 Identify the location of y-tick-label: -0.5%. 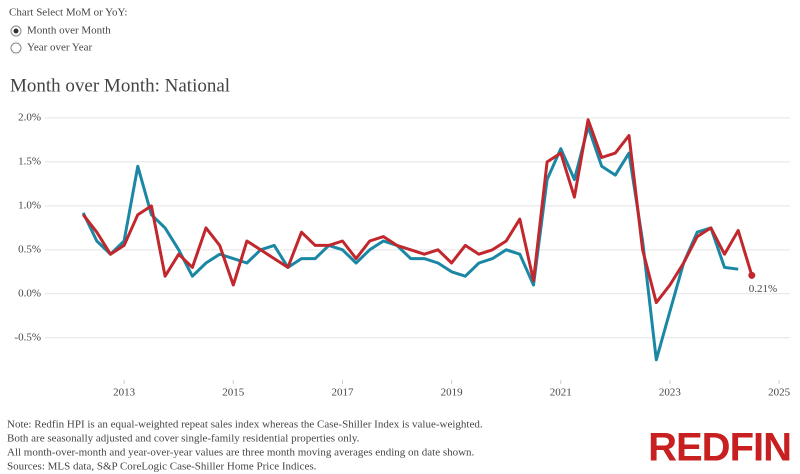
(27, 337).